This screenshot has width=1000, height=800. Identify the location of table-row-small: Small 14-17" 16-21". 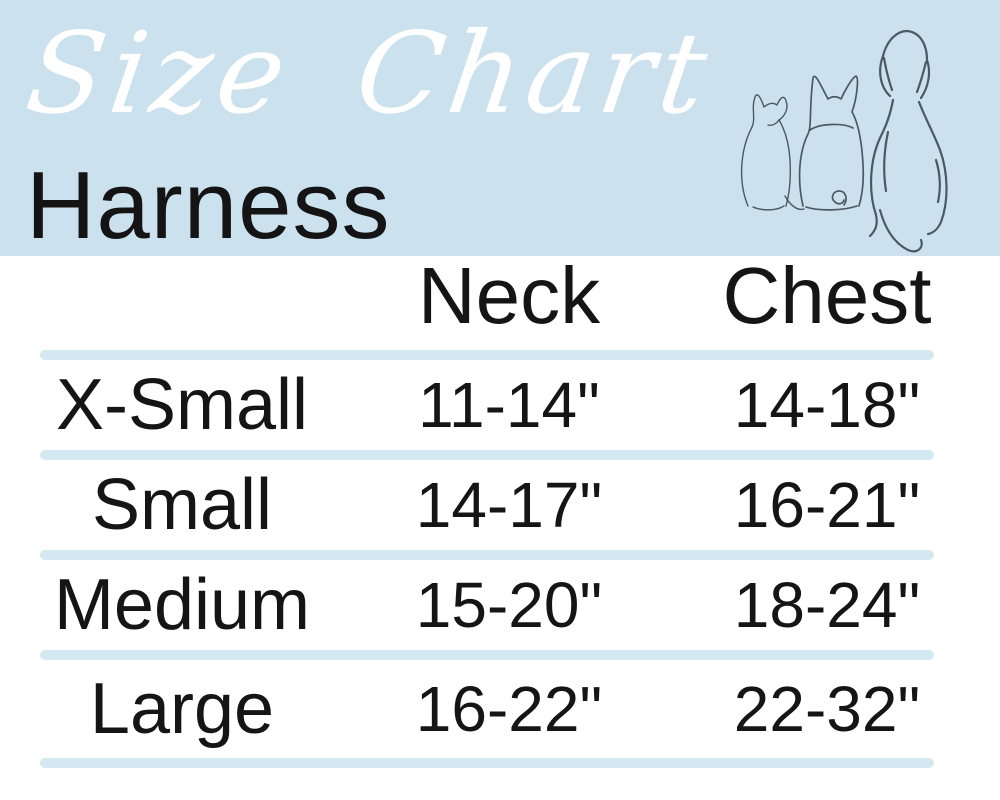
(500, 505).